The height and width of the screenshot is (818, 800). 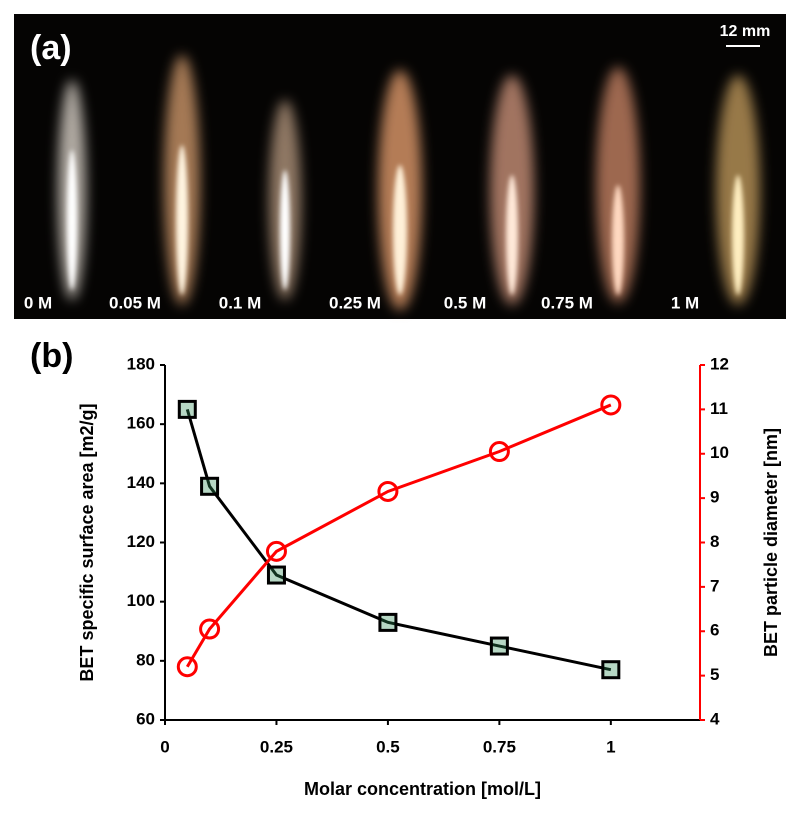 What do you see at coordinates (610, 746) in the screenshot?
I see `x-tick-label: 1` at bounding box center [610, 746].